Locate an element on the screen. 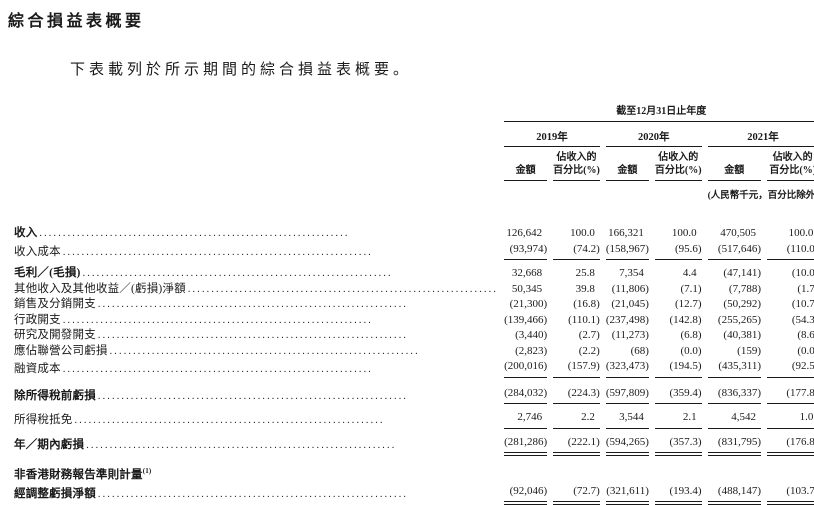 This screenshot has width=814, height=505. unaudited-note-row: (未經審核) is located at coordinates (414, 210).